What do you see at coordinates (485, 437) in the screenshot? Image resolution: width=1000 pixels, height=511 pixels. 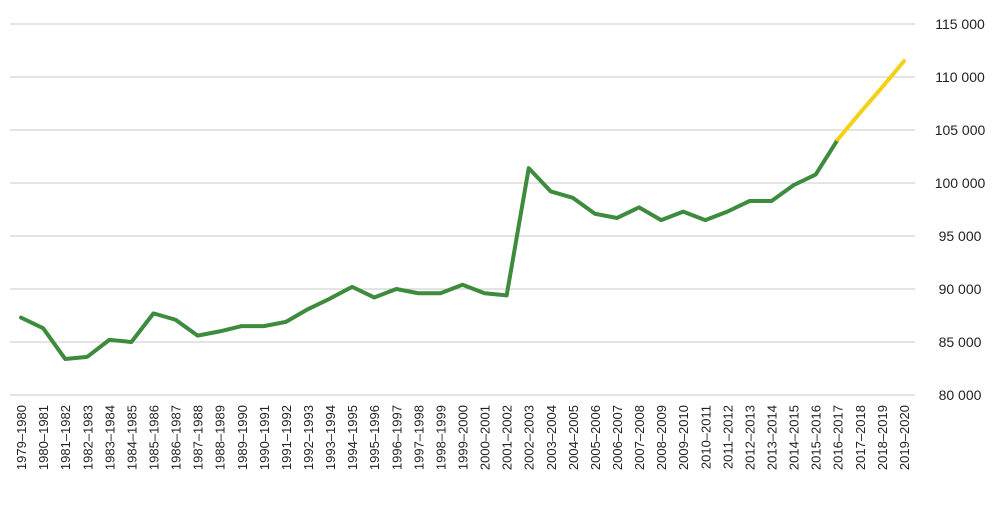 I see `x-tick-label: 2000–2001` at bounding box center [485, 437].